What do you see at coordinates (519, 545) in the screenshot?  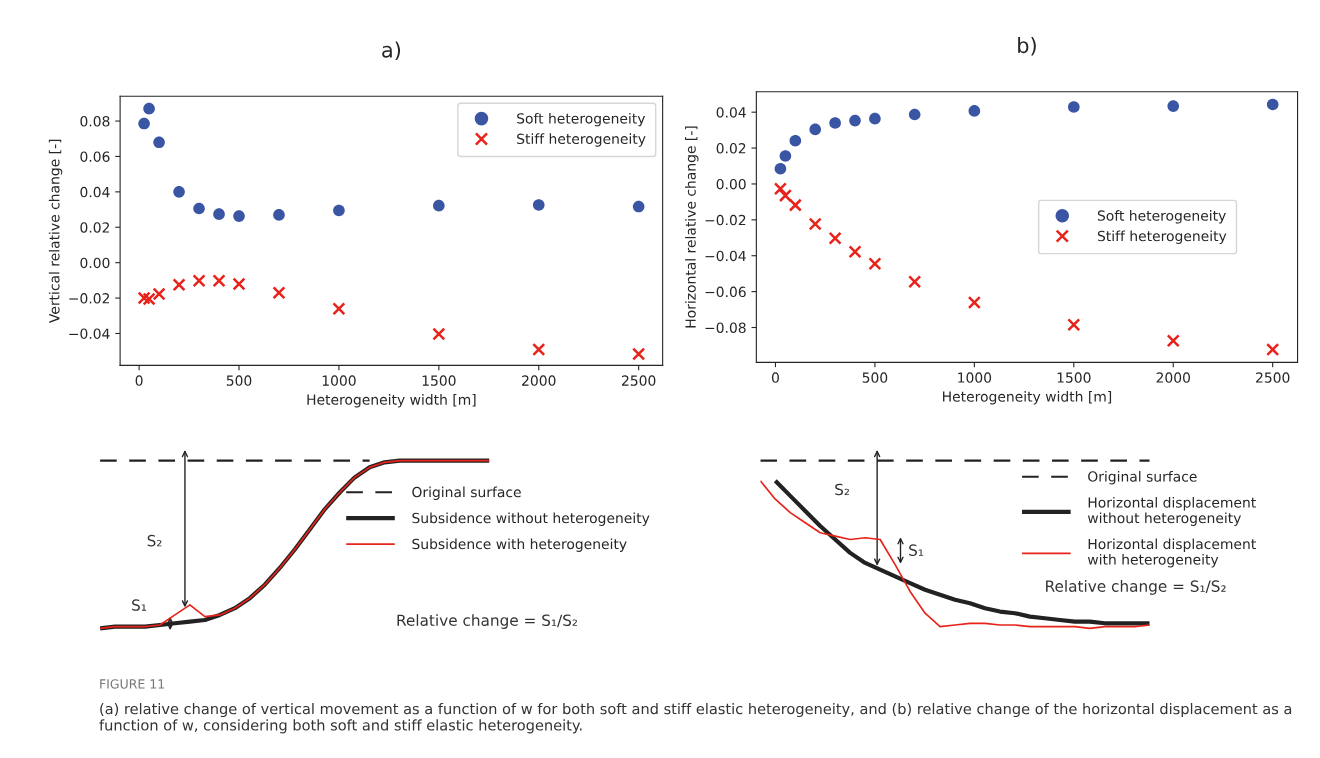 I see `legend-label: Subsidence with heterogeneity` at bounding box center [519, 545].